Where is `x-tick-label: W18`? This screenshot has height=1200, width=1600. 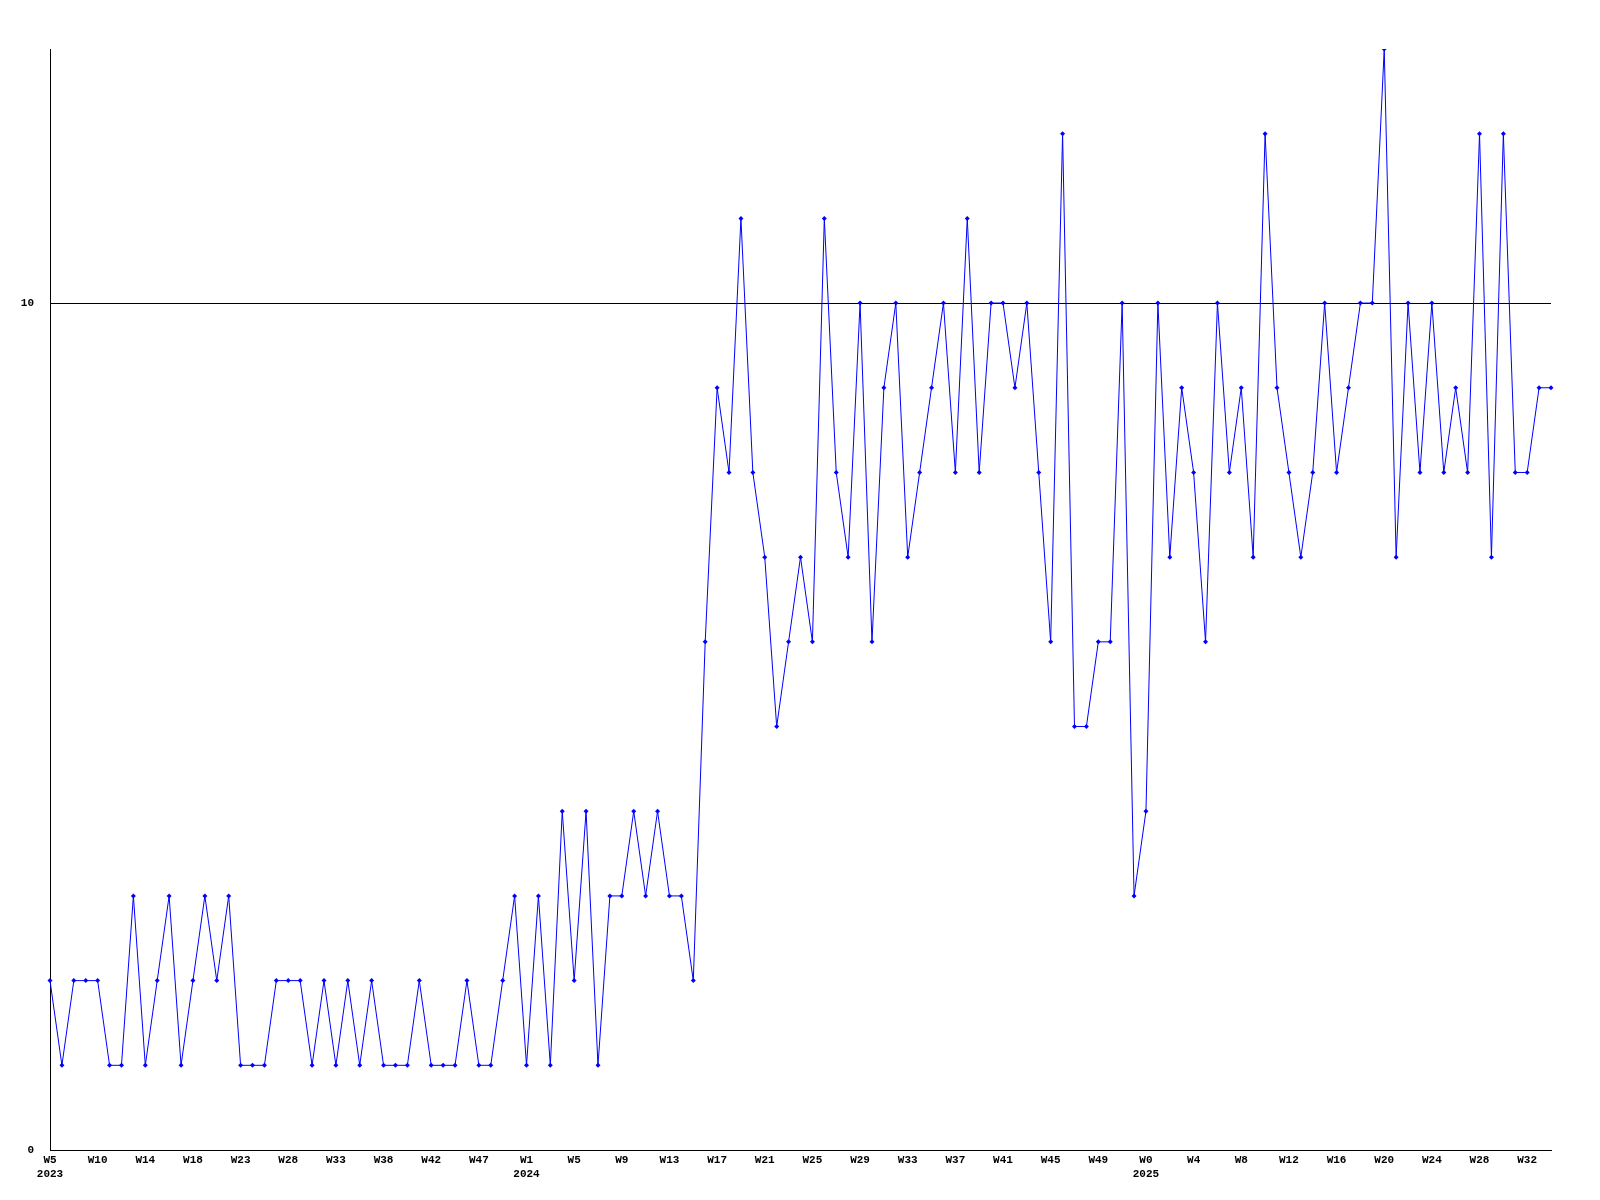 x-tick-label: W18 is located at coordinates (193, 1160).